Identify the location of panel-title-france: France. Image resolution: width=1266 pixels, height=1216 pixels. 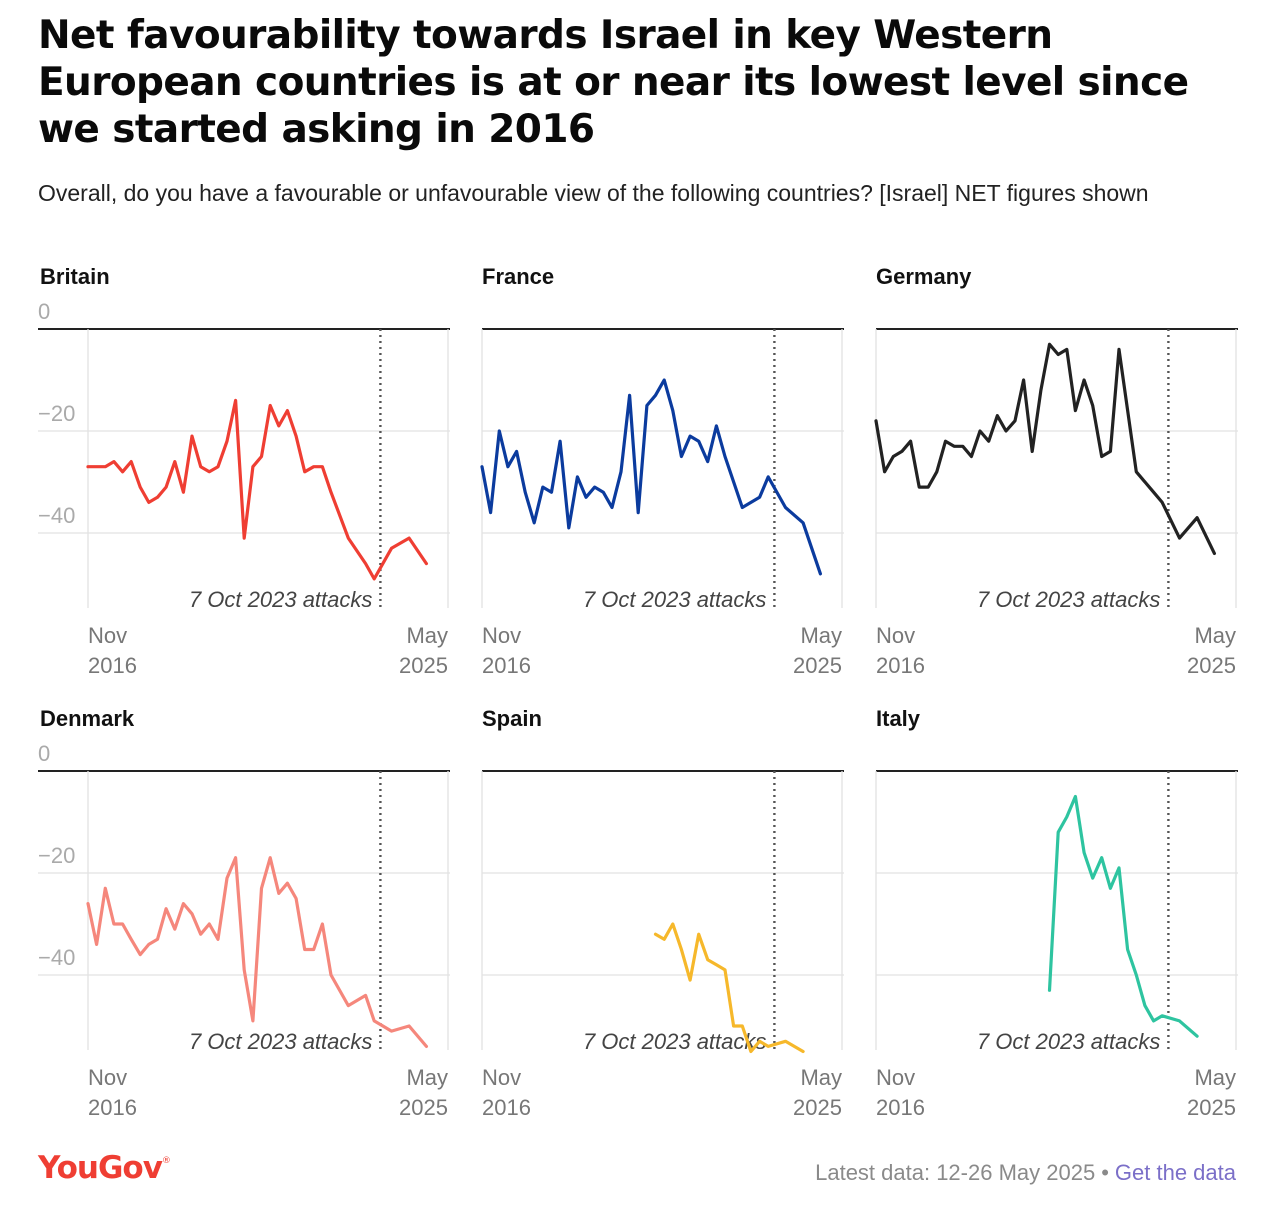
(518, 276).